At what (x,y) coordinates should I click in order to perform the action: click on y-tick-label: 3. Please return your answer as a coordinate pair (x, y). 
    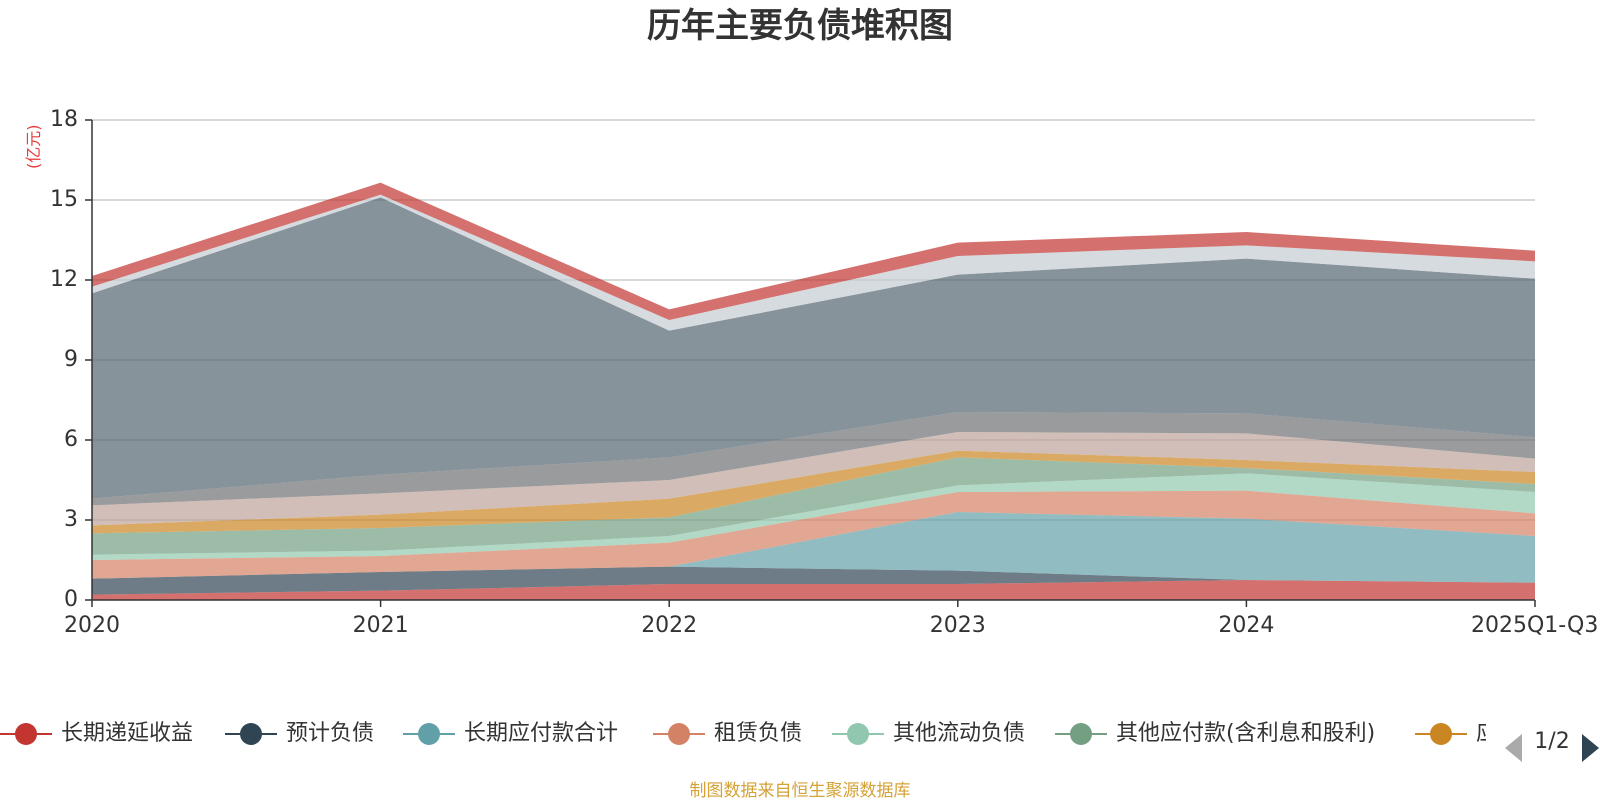
    Looking at the image, I should click on (71, 519).